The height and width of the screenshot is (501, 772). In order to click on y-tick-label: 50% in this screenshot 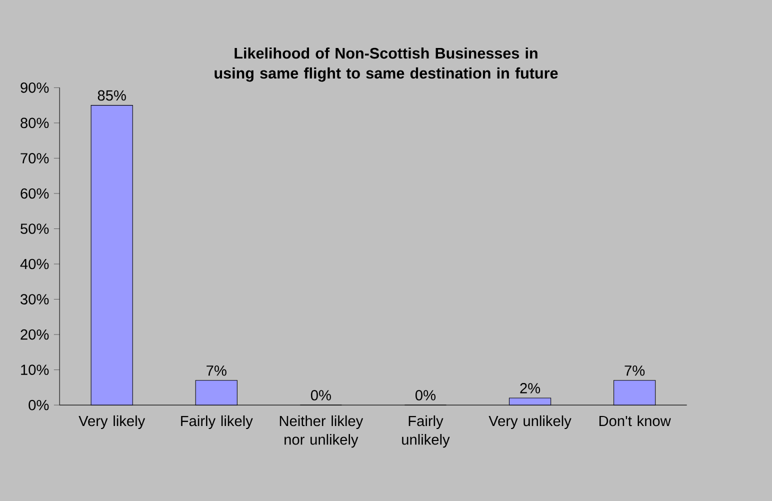, I will do `click(34, 229)`.